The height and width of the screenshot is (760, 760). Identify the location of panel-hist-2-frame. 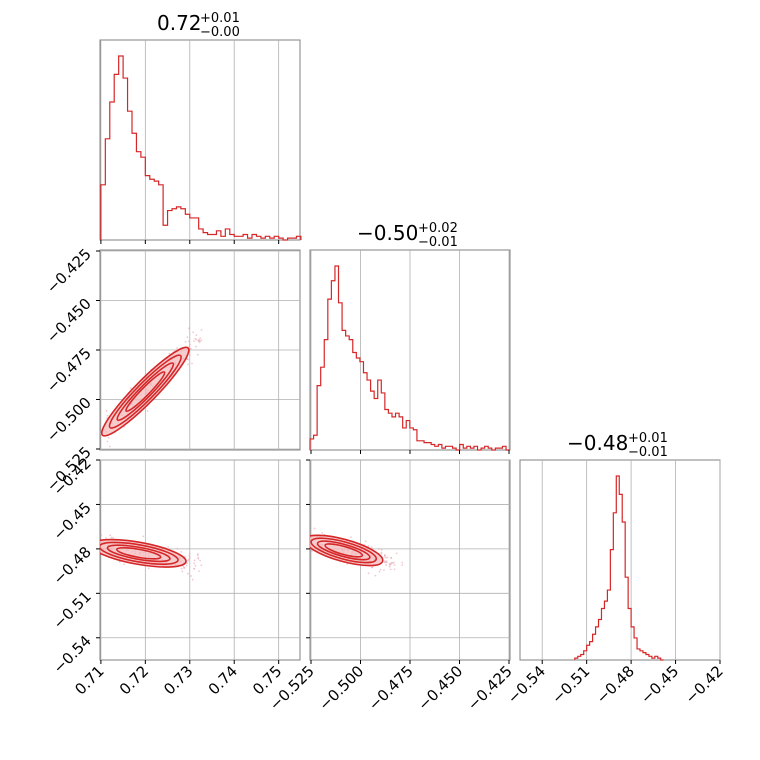
(620, 560).